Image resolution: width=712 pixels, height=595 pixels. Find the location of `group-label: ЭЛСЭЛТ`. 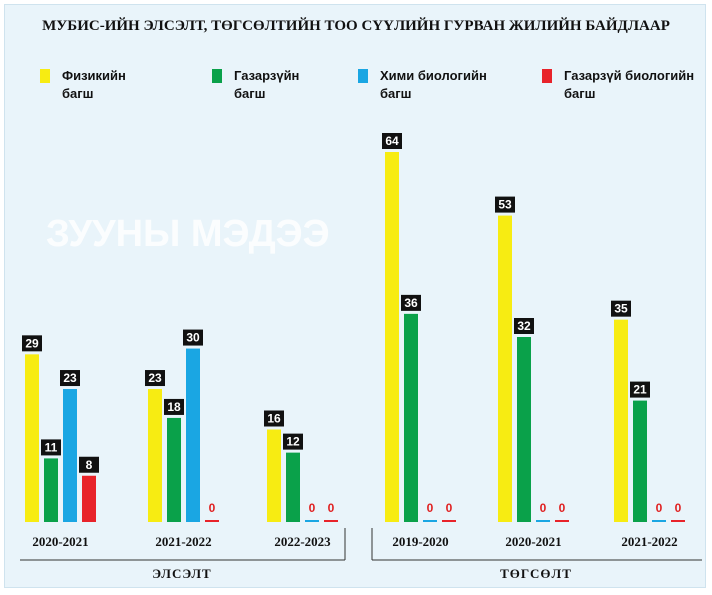

group-label: ЭЛСЭЛТ is located at coordinates (181, 573).